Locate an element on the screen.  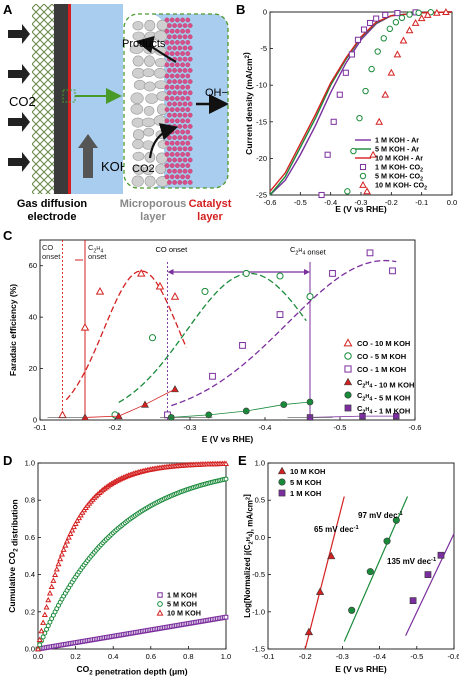
x-tick-label: -0.2 is located at coordinates (115, 427).